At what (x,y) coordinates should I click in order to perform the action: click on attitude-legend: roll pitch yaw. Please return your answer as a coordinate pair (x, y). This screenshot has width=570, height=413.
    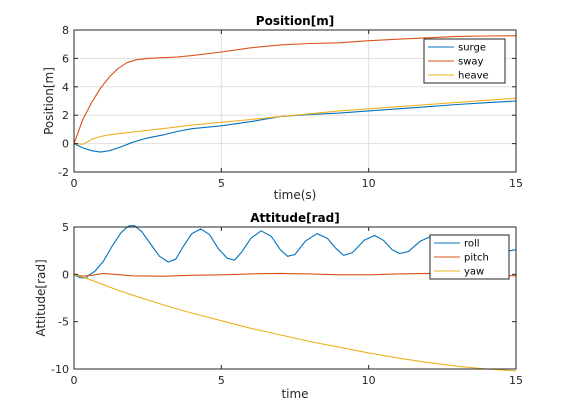
    Looking at the image, I should click on (469, 257).